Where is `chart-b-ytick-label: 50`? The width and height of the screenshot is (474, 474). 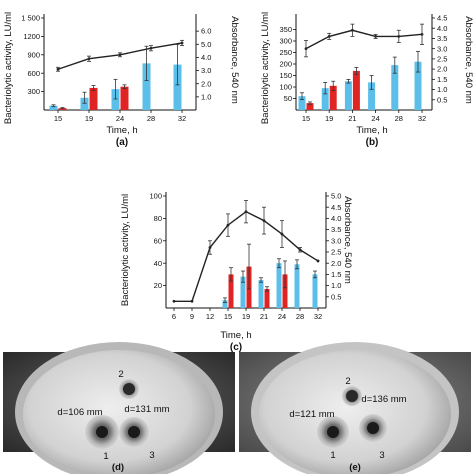
chart-b-ytick-label: 50 is located at coordinates (288, 98).